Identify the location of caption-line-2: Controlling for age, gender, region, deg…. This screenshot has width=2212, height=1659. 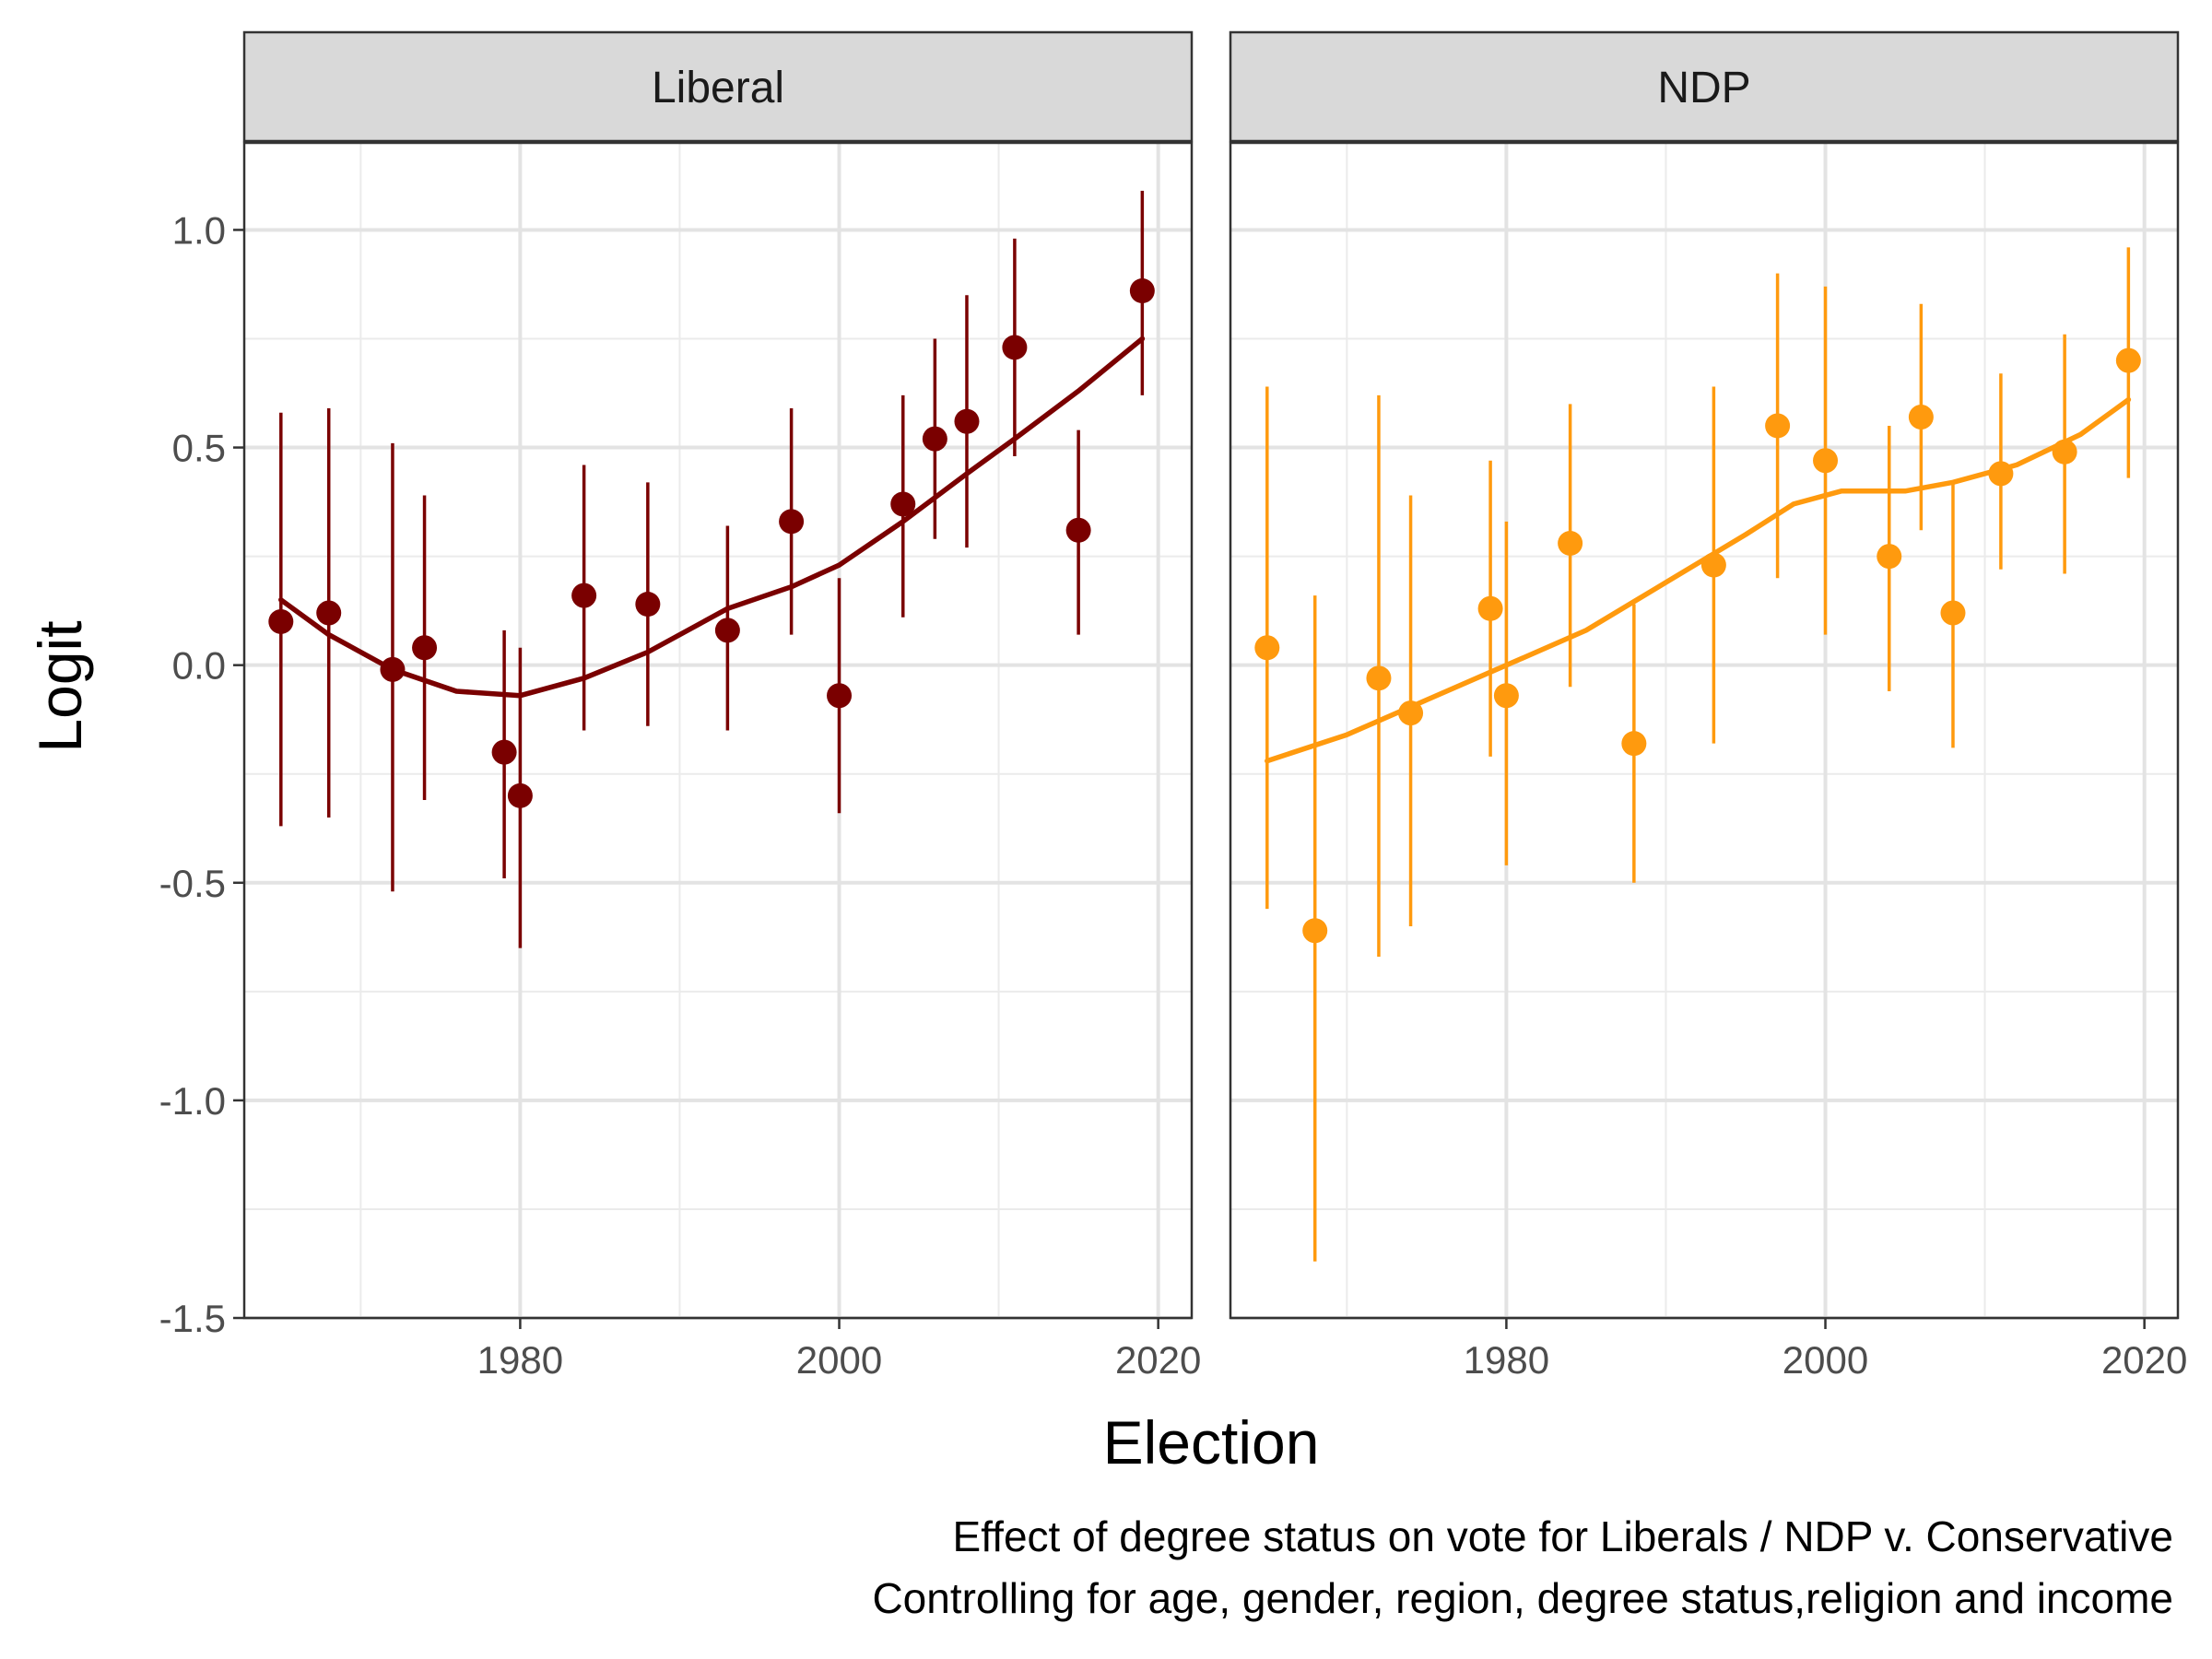
(1522, 1598).